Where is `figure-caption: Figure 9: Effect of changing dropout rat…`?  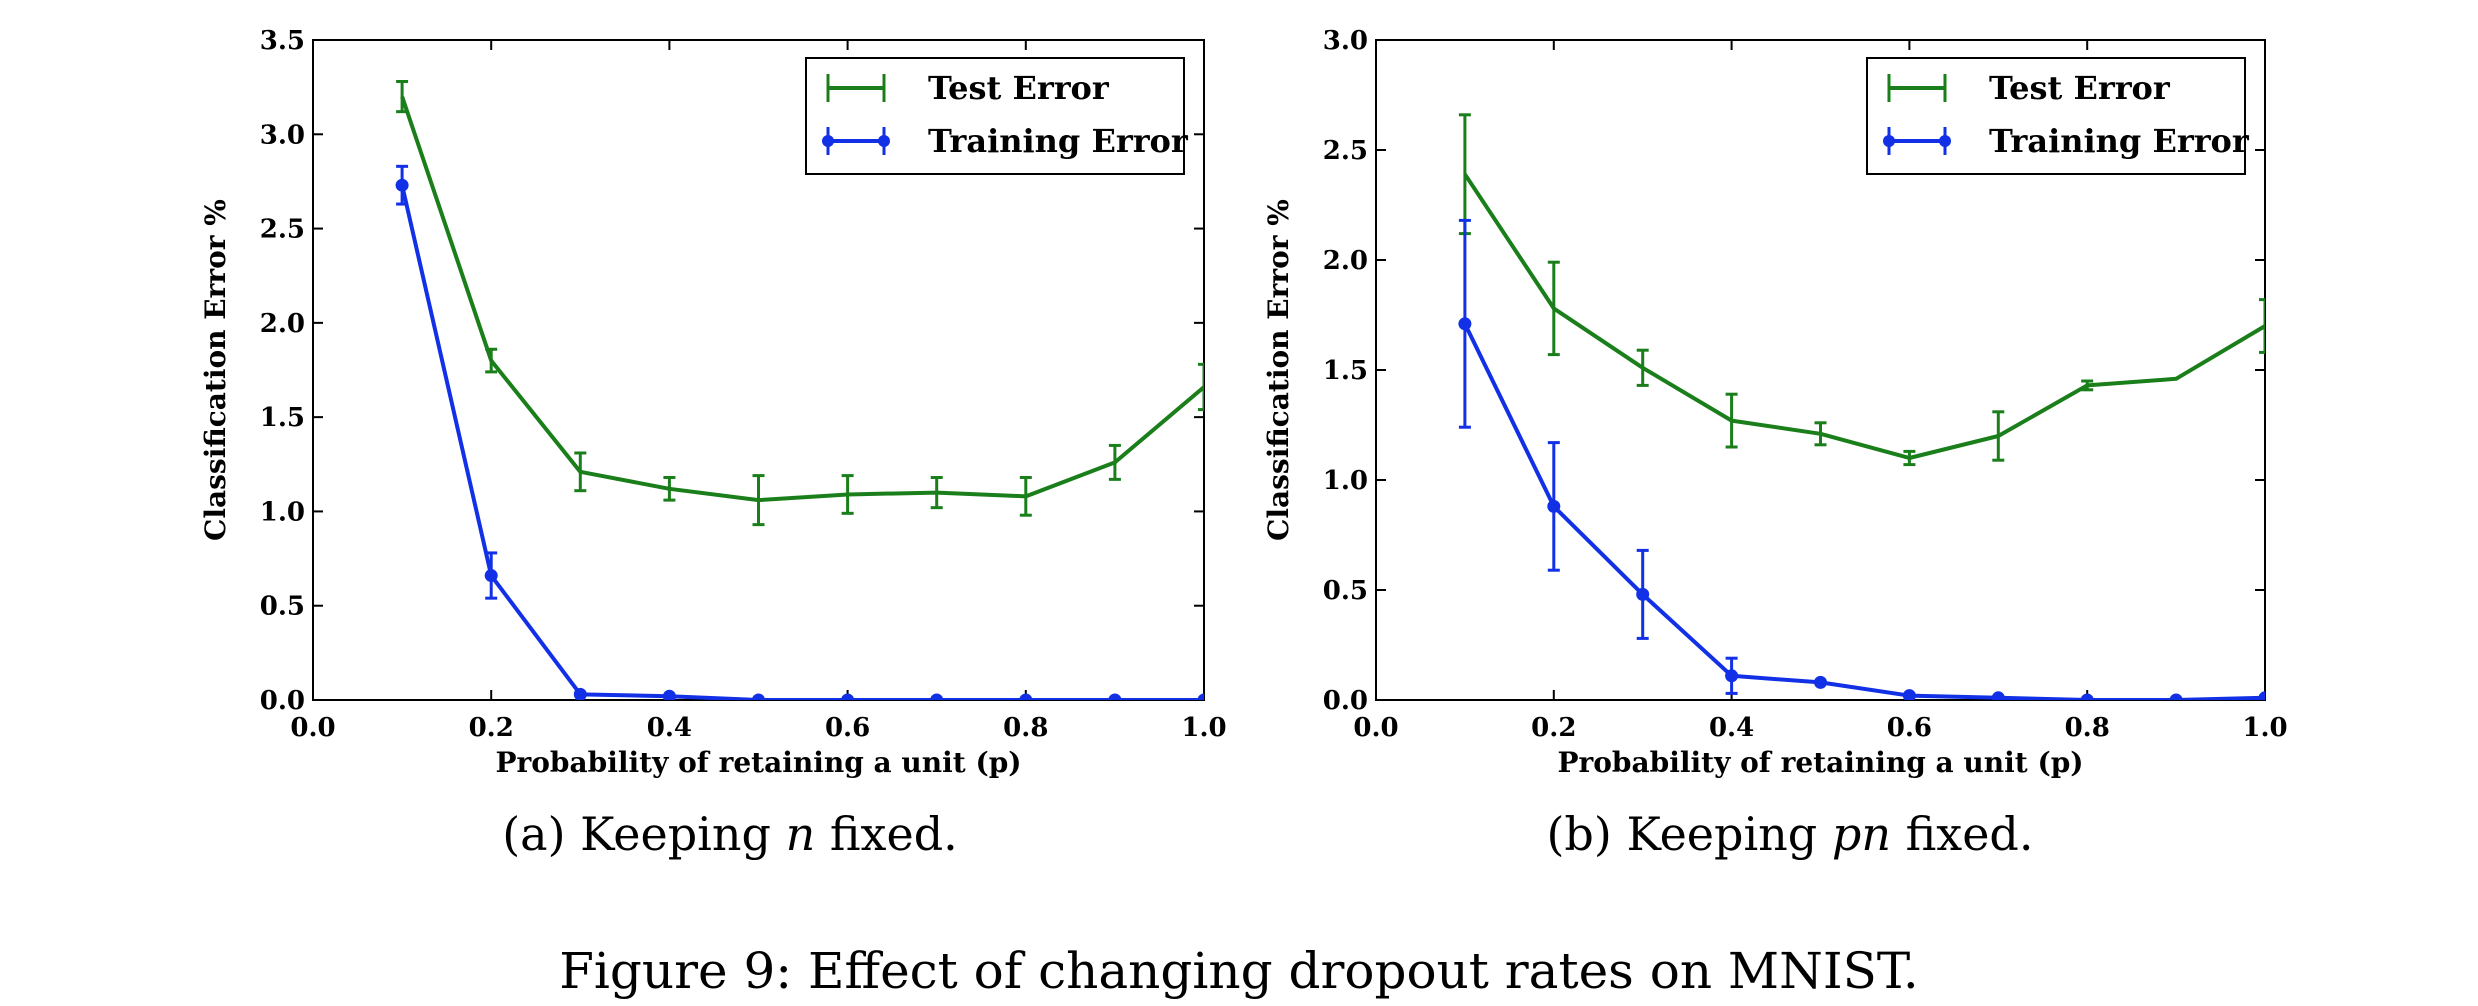 figure-caption: Figure 9: Effect of changing dropout rat… is located at coordinates (1239, 971).